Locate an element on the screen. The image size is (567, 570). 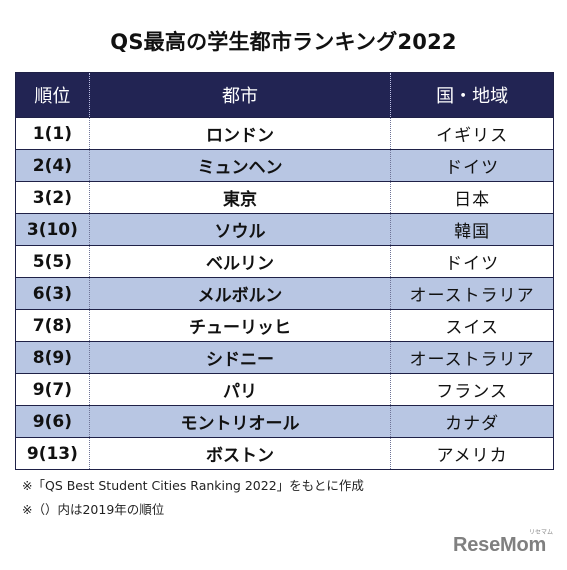
table-row: 9(7) パリ フランス is located at coordinates (284, 389).